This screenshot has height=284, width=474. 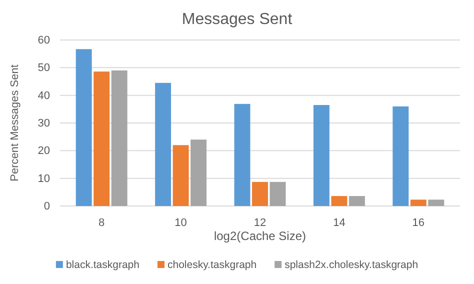 I want to click on y-tick-label: 0, so click(x=47, y=206).